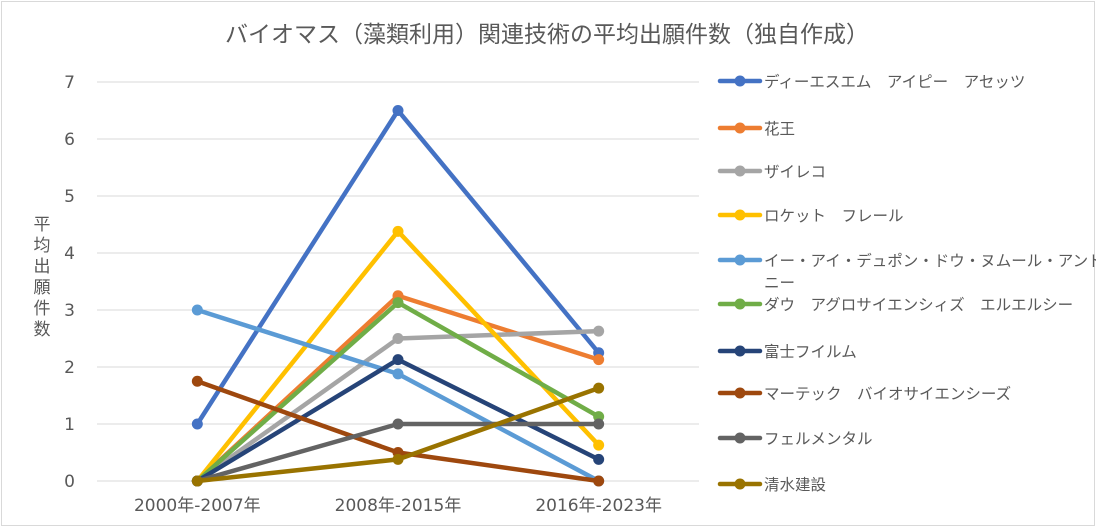 The height and width of the screenshot is (531, 1098). What do you see at coordinates (810, 352) in the screenshot?
I see `legend-label: 富士フイルム` at bounding box center [810, 352].